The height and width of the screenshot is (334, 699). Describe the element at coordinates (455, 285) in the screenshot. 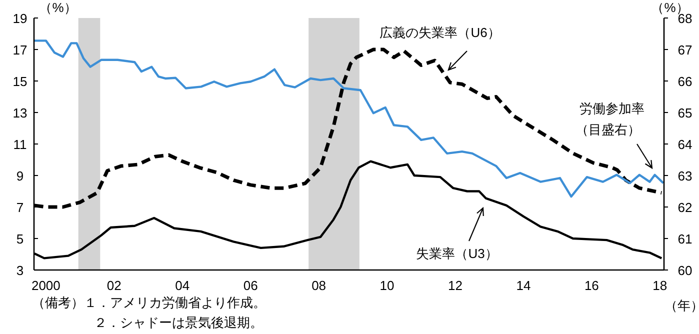

I see `x-tick-label: 12` at that location.